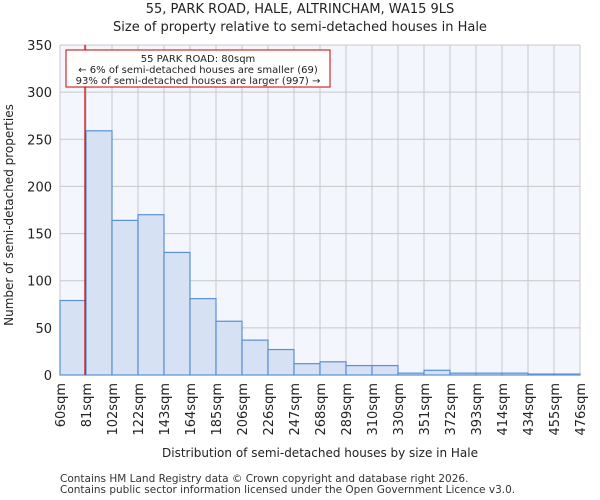 The image size is (600, 500). I want to click on x-tick-label: 351sqm, so click(425, 409).